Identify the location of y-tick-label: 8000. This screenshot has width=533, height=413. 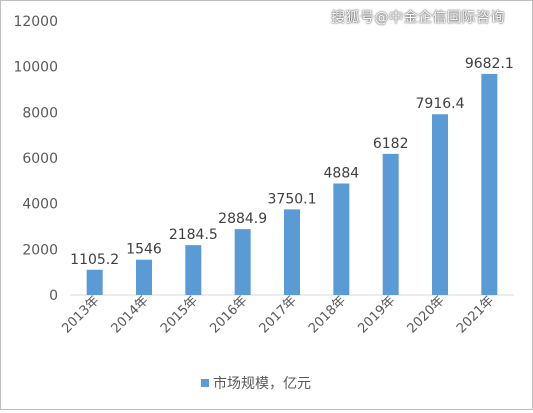
(40, 113).